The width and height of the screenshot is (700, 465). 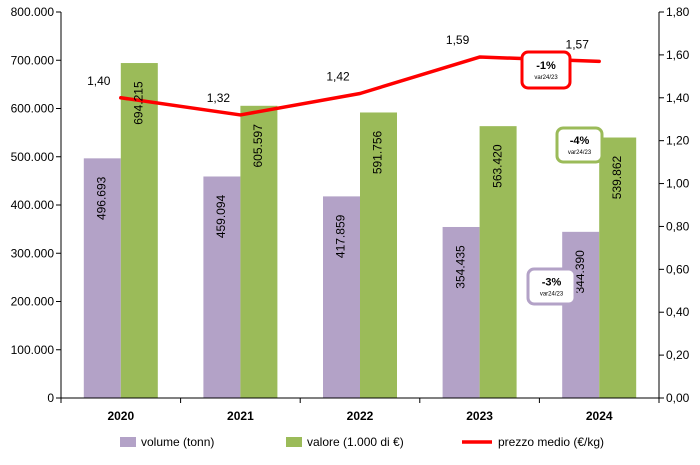 What do you see at coordinates (678, 269) in the screenshot?
I see `y-right-tick-label: 0,60` at bounding box center [678, 269].